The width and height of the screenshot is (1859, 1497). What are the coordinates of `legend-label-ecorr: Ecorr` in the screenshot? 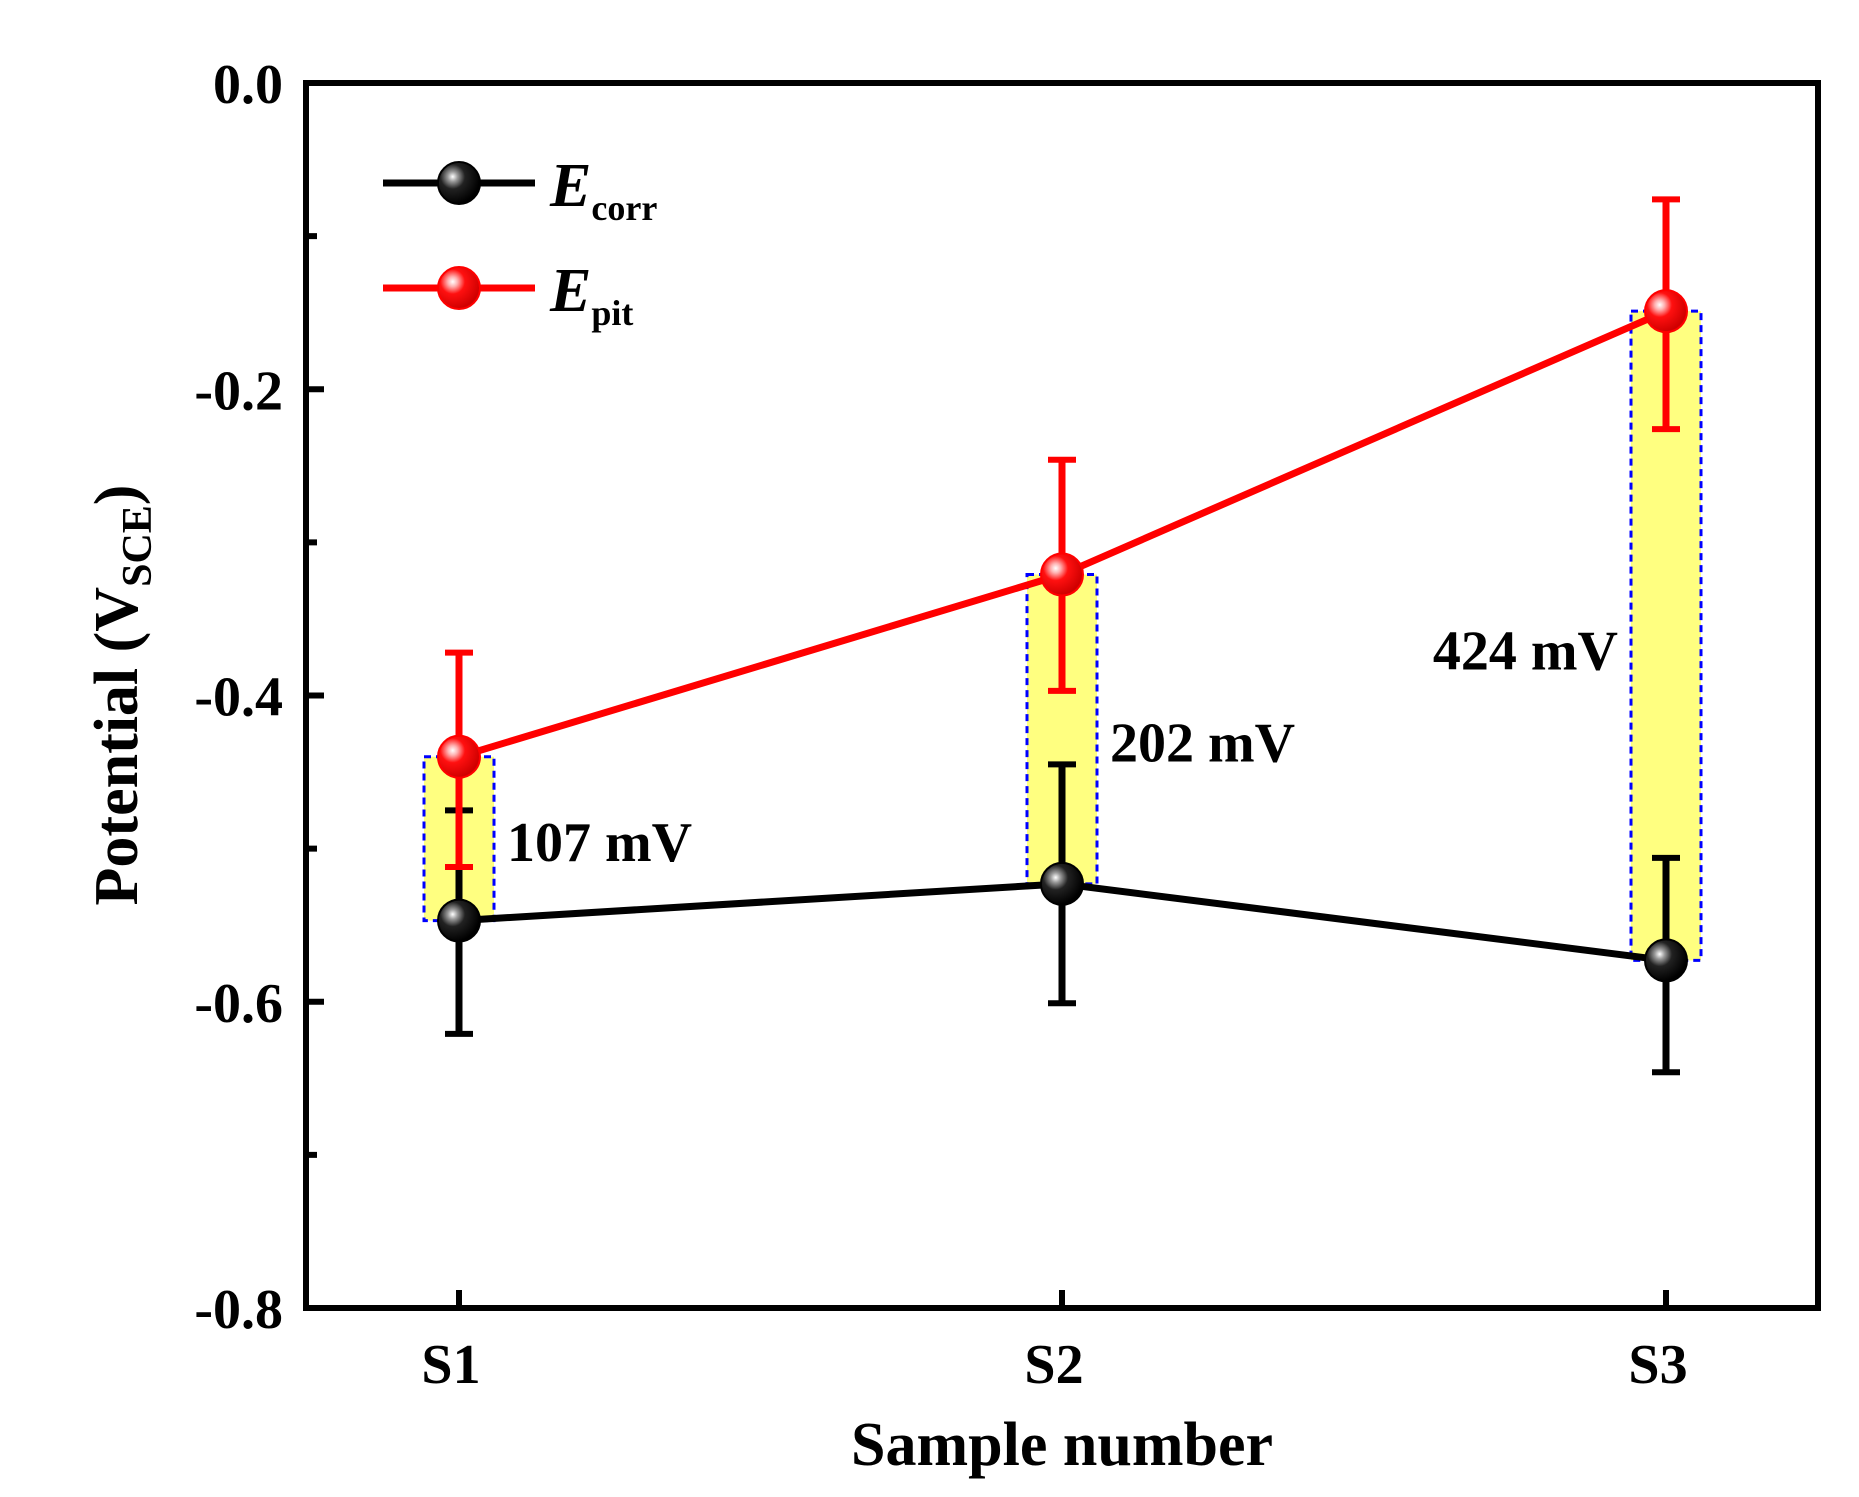 It's located at (603, 190).